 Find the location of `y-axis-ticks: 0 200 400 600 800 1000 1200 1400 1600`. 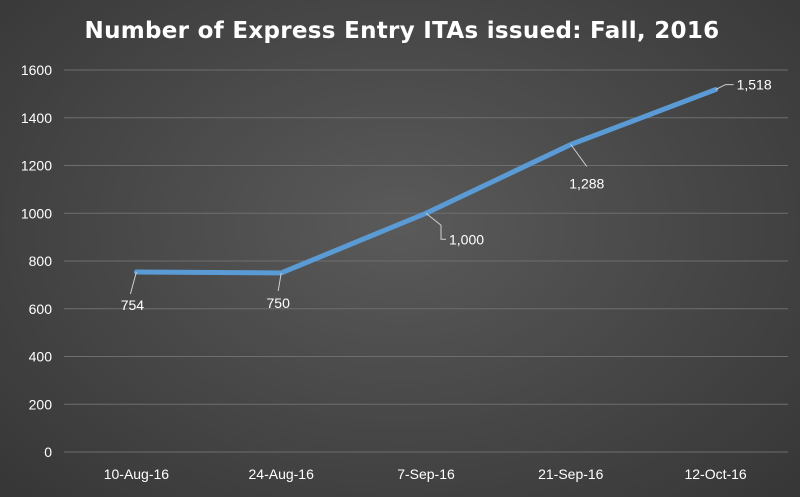

y-axis-ticks: 0 200 400 600 800 1000 1200 1400 1600 is located at coordinates (36, 261).